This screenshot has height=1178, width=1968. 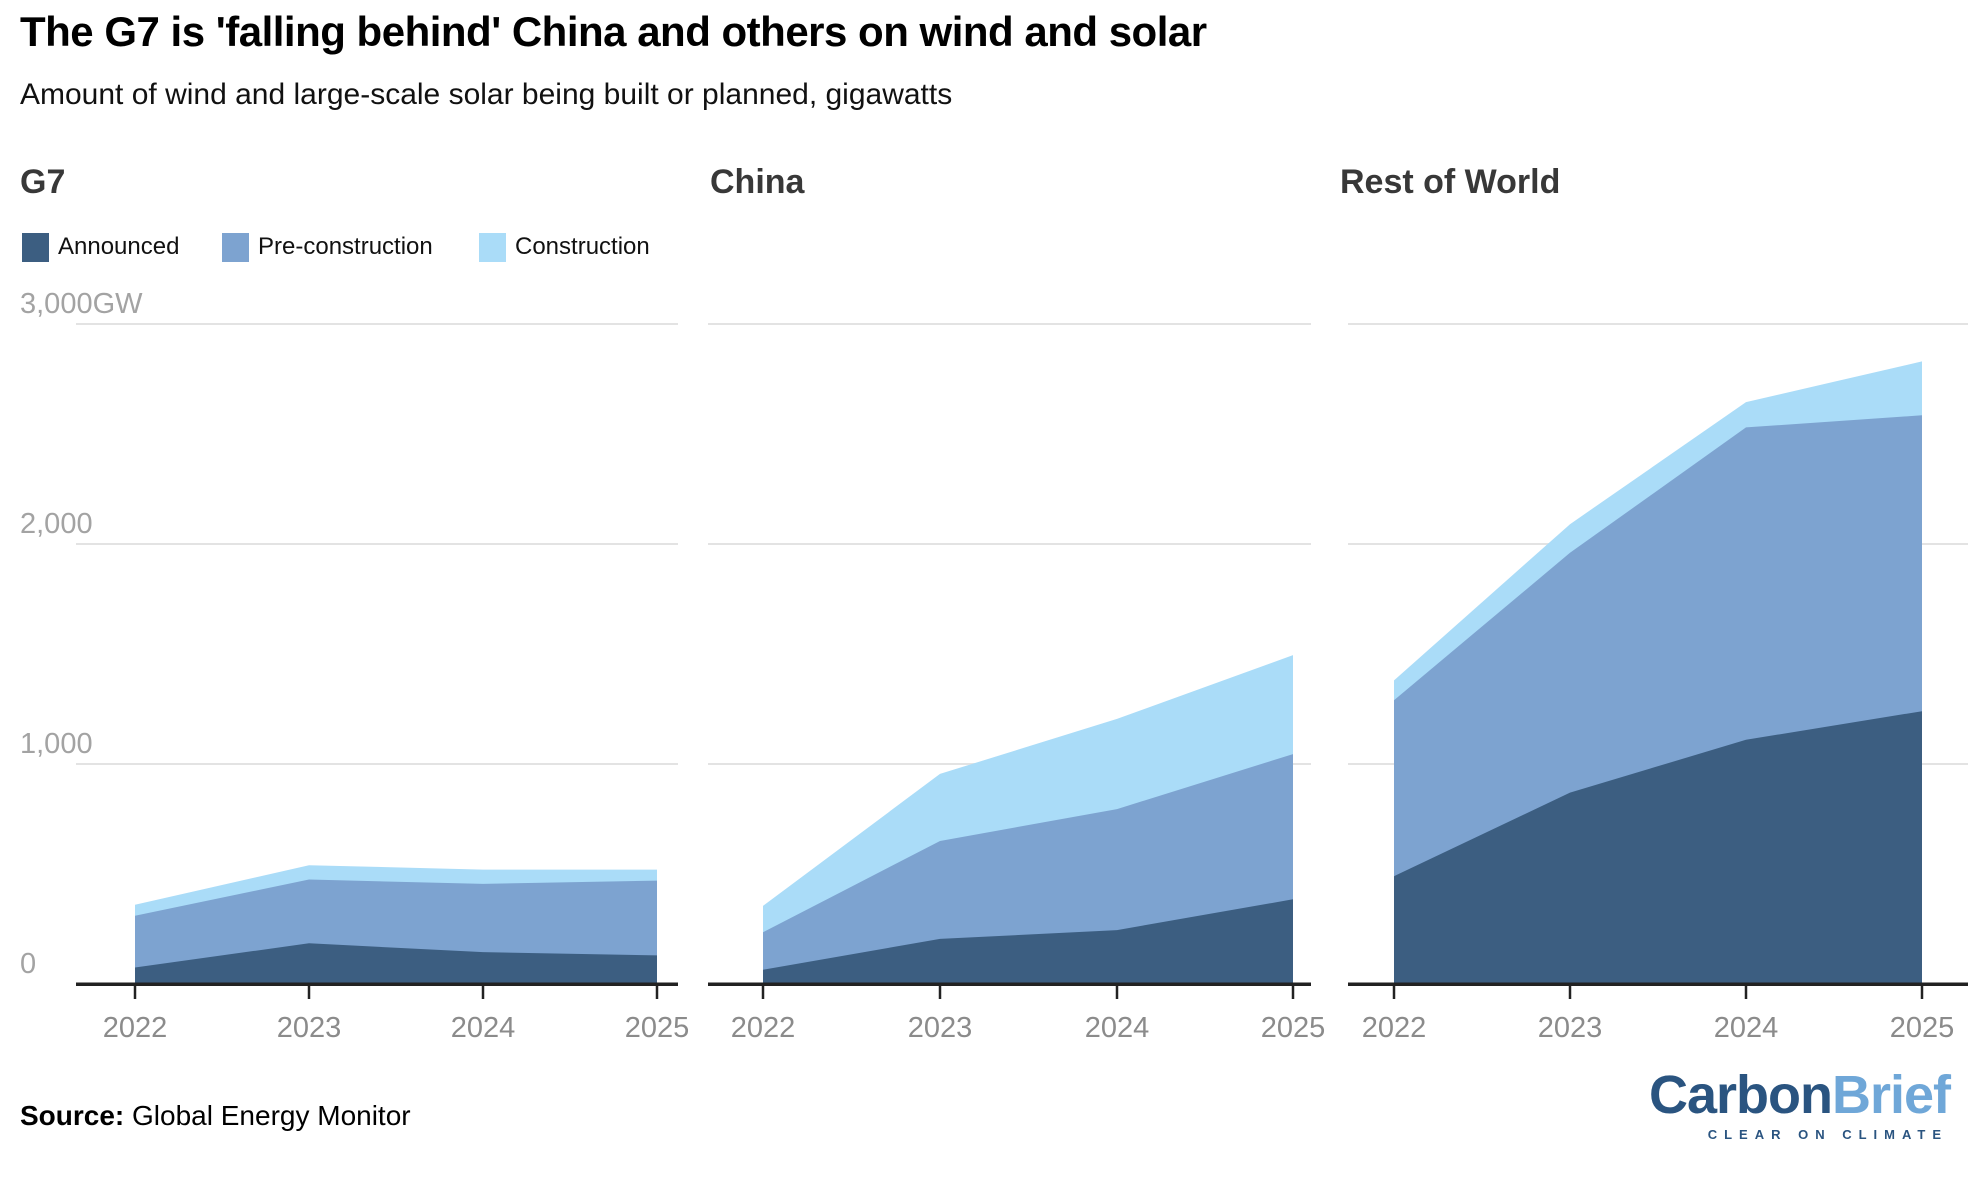 What do you see at coordinates (56, 744) in the screenshot?
I see `y-axis-label-1000: 1,000` at bounding box center [56, 744].